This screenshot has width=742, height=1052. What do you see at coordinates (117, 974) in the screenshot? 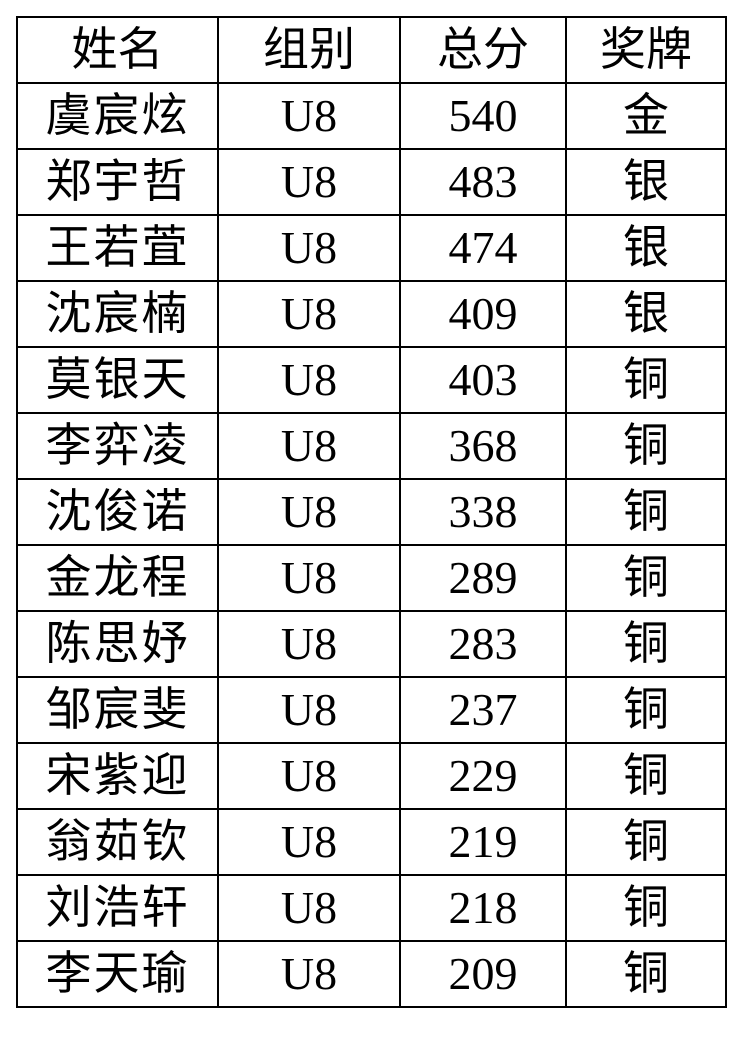
I see `name-cell: 李天瑜` at bounding box center [117, 974].